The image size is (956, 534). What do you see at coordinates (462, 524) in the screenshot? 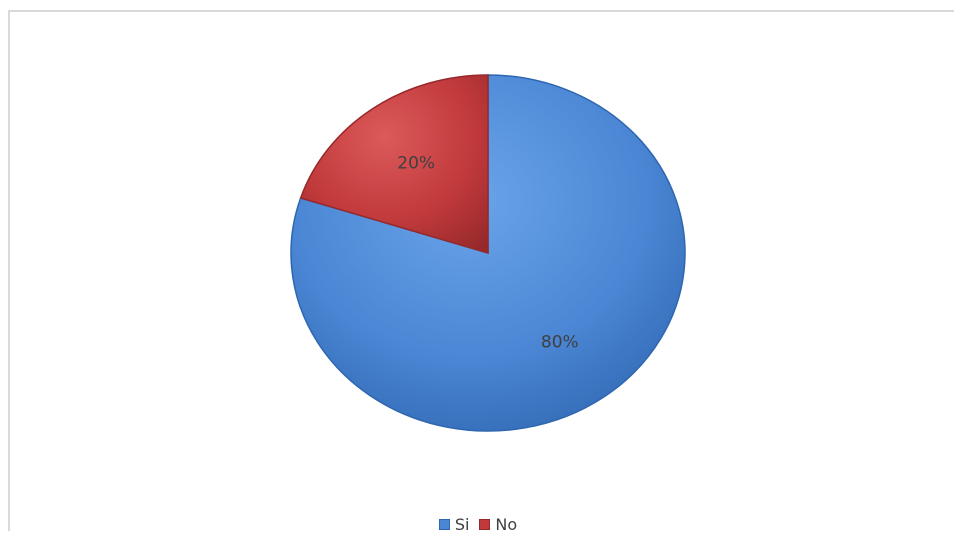
I see `legend-label-si: Si` at bounding box center [462, 524].